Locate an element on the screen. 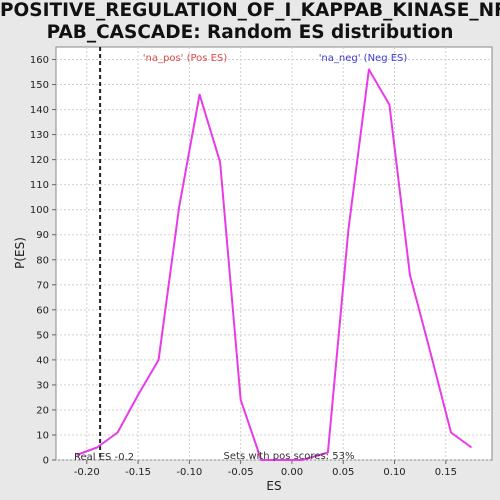  pos-scores-label: Sets with pos scores: 53% is located at coordinates (289, 456).